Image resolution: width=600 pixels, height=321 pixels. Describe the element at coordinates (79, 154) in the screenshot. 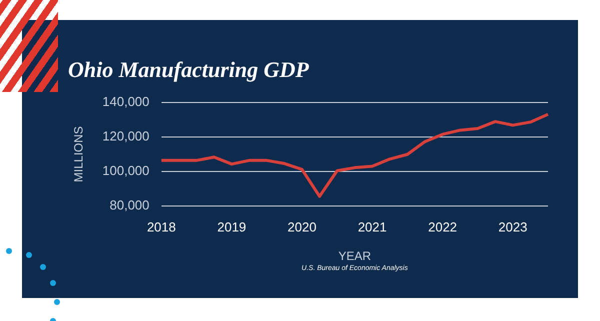

I see `y-axis-title: MILLIONS` at that location.